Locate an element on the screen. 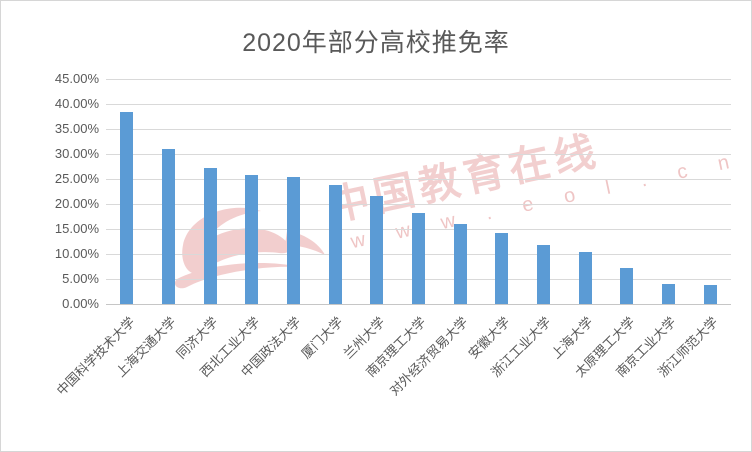 This screenshot has height=452, width=752. y-tick-label: 40.00% is located at coordinates (76, 103).